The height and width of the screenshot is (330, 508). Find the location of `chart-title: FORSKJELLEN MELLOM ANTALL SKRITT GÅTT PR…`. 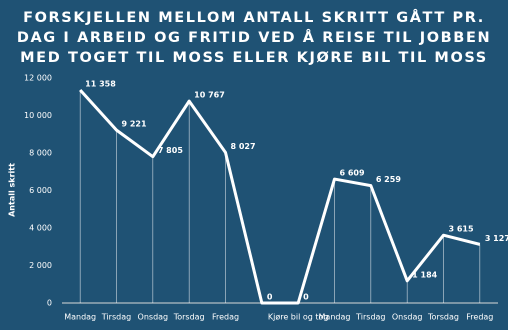

chart-title: FORSKJELLEN MELLOM ANTALL SKRITT GÅTT PR… is located at coordinates (254, 17).